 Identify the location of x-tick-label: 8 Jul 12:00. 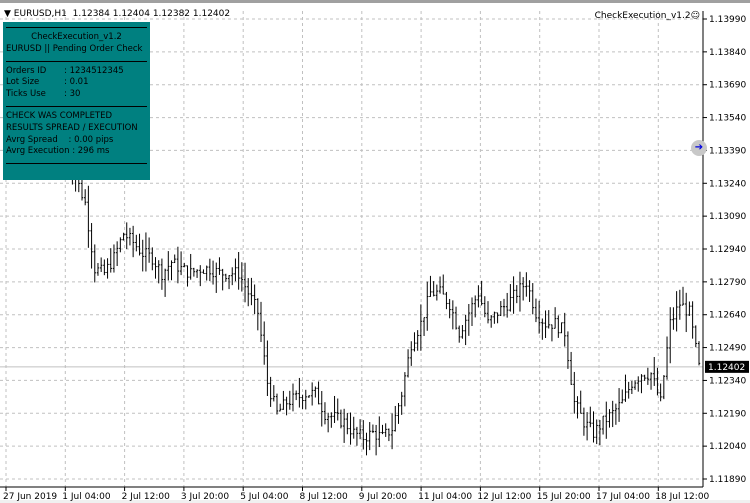
(324, 497).